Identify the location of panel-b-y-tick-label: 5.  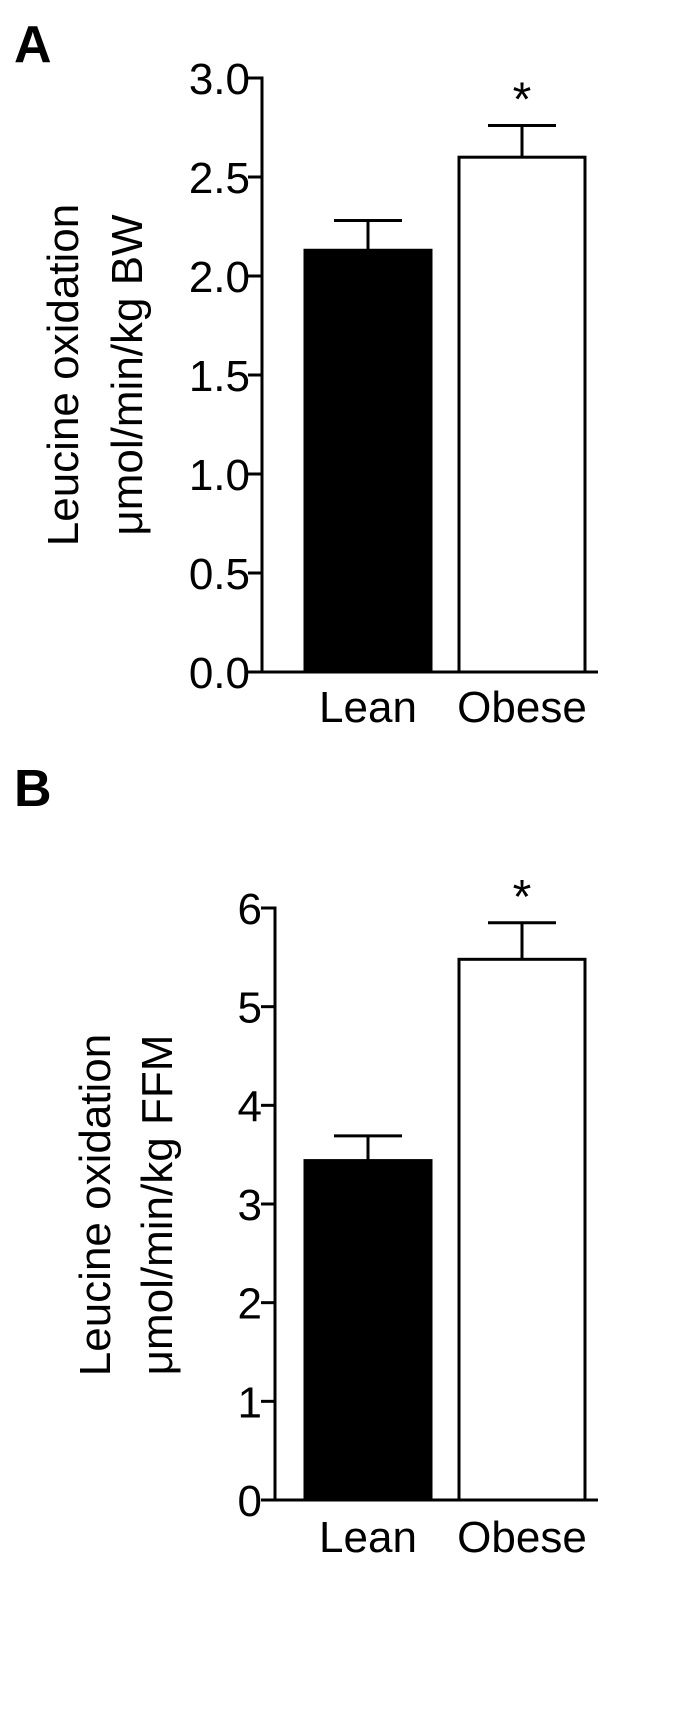
(250, 1008).